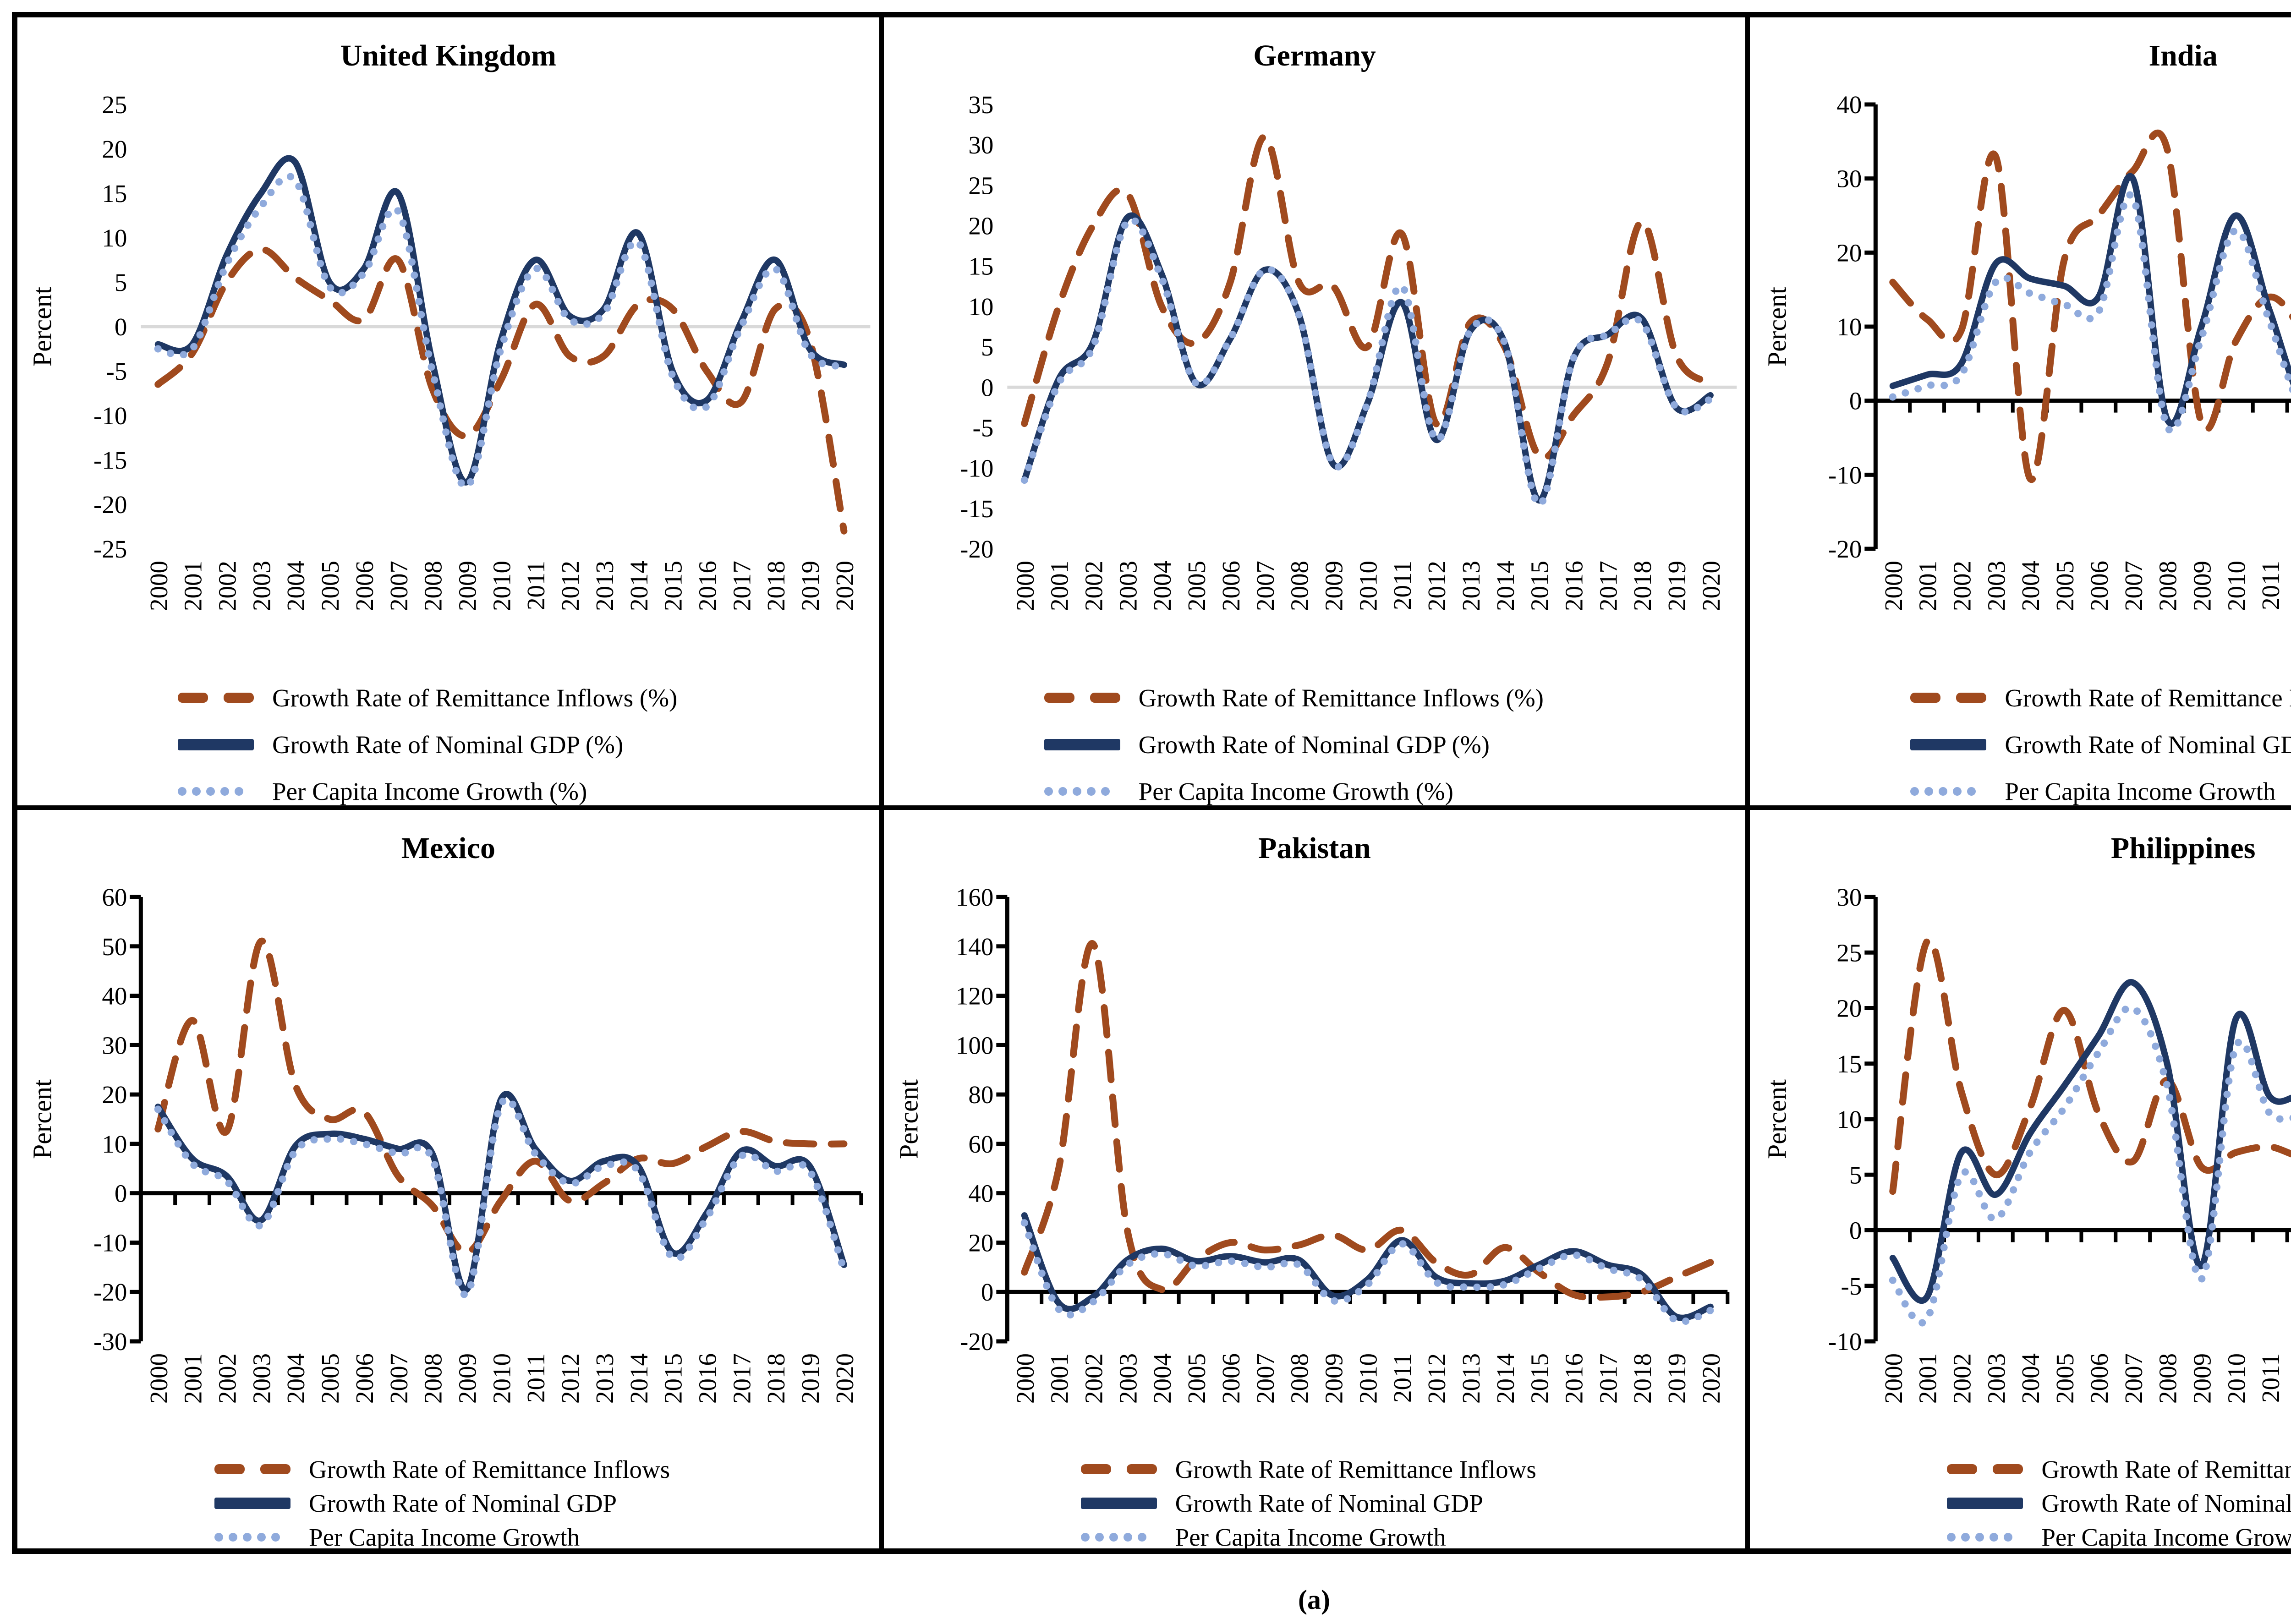 The height and width of the screenshot is (1624, 2291). Describe the element at coordinates (221, 698) in the screenshot. I see `remittance-dash-icon` at that location.